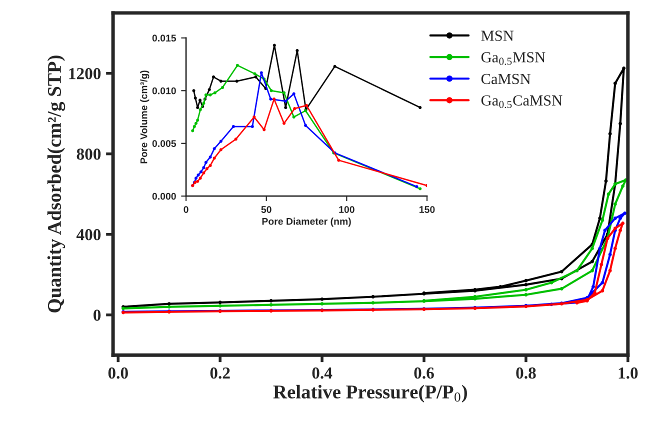 This screenshot has width=646, height=431. What do you see at coordinates (424, 373) in the screenshot?
I see `x-tick-label: 0.6` at bounding box center [424, 373].